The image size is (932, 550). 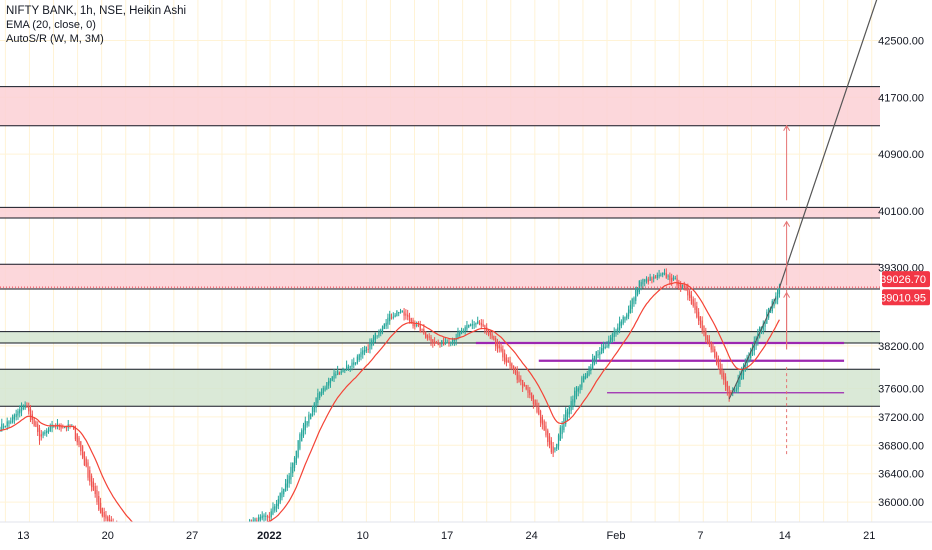 I want to click on legend-autosr: AutoS/R (W, M, 3M), so click(x=55, y=39).